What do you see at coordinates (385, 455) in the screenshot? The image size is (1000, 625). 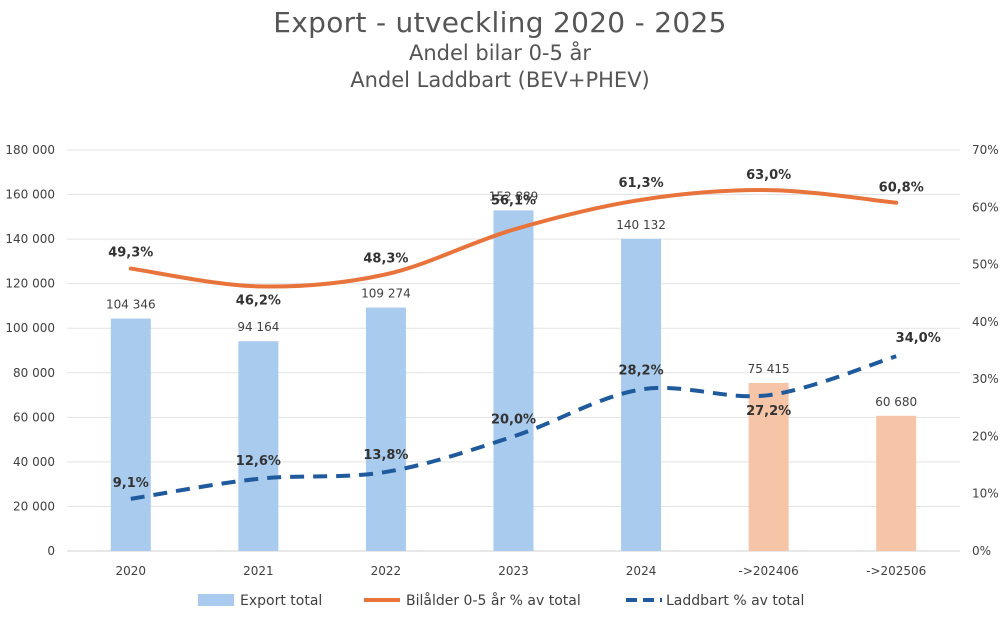 I see `line-data-label: 13,8%` at bounding box center [385, 455].